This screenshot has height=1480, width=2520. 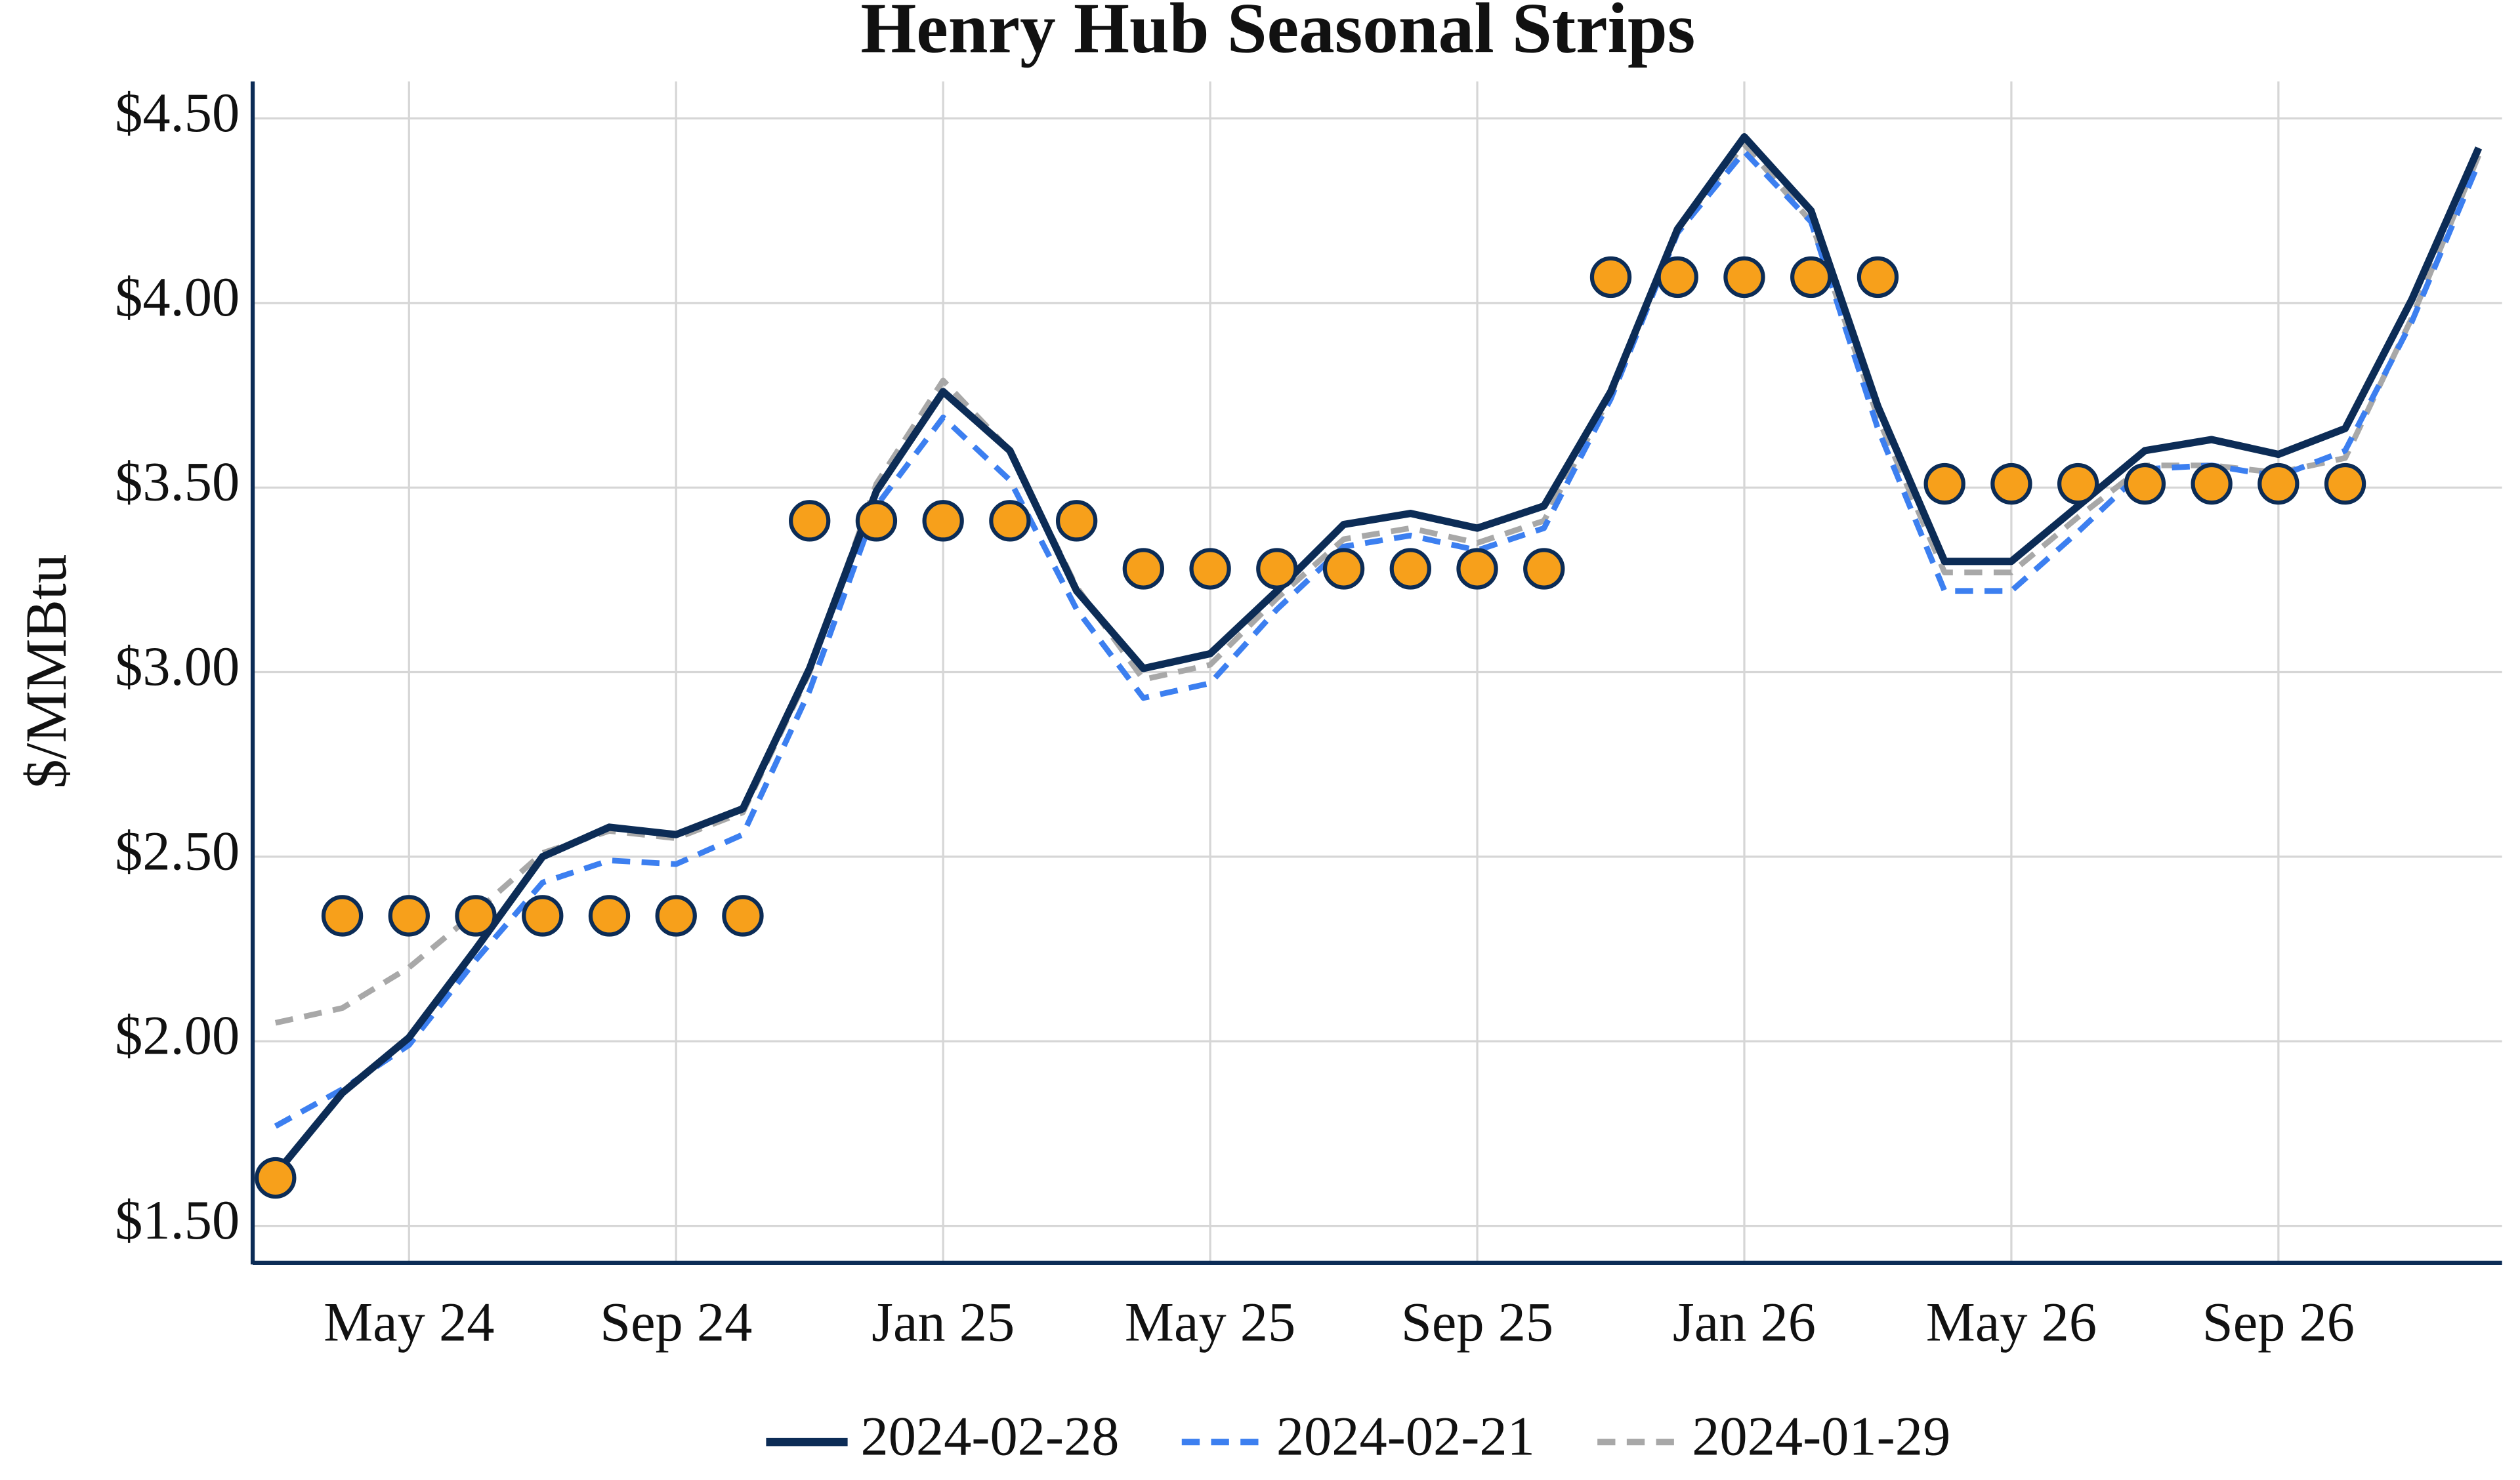 What do you see at coordinates (1210, 1322) in the screenshot?
I see `x-tick-label: May 25` at bounding box center [1210, 1322].